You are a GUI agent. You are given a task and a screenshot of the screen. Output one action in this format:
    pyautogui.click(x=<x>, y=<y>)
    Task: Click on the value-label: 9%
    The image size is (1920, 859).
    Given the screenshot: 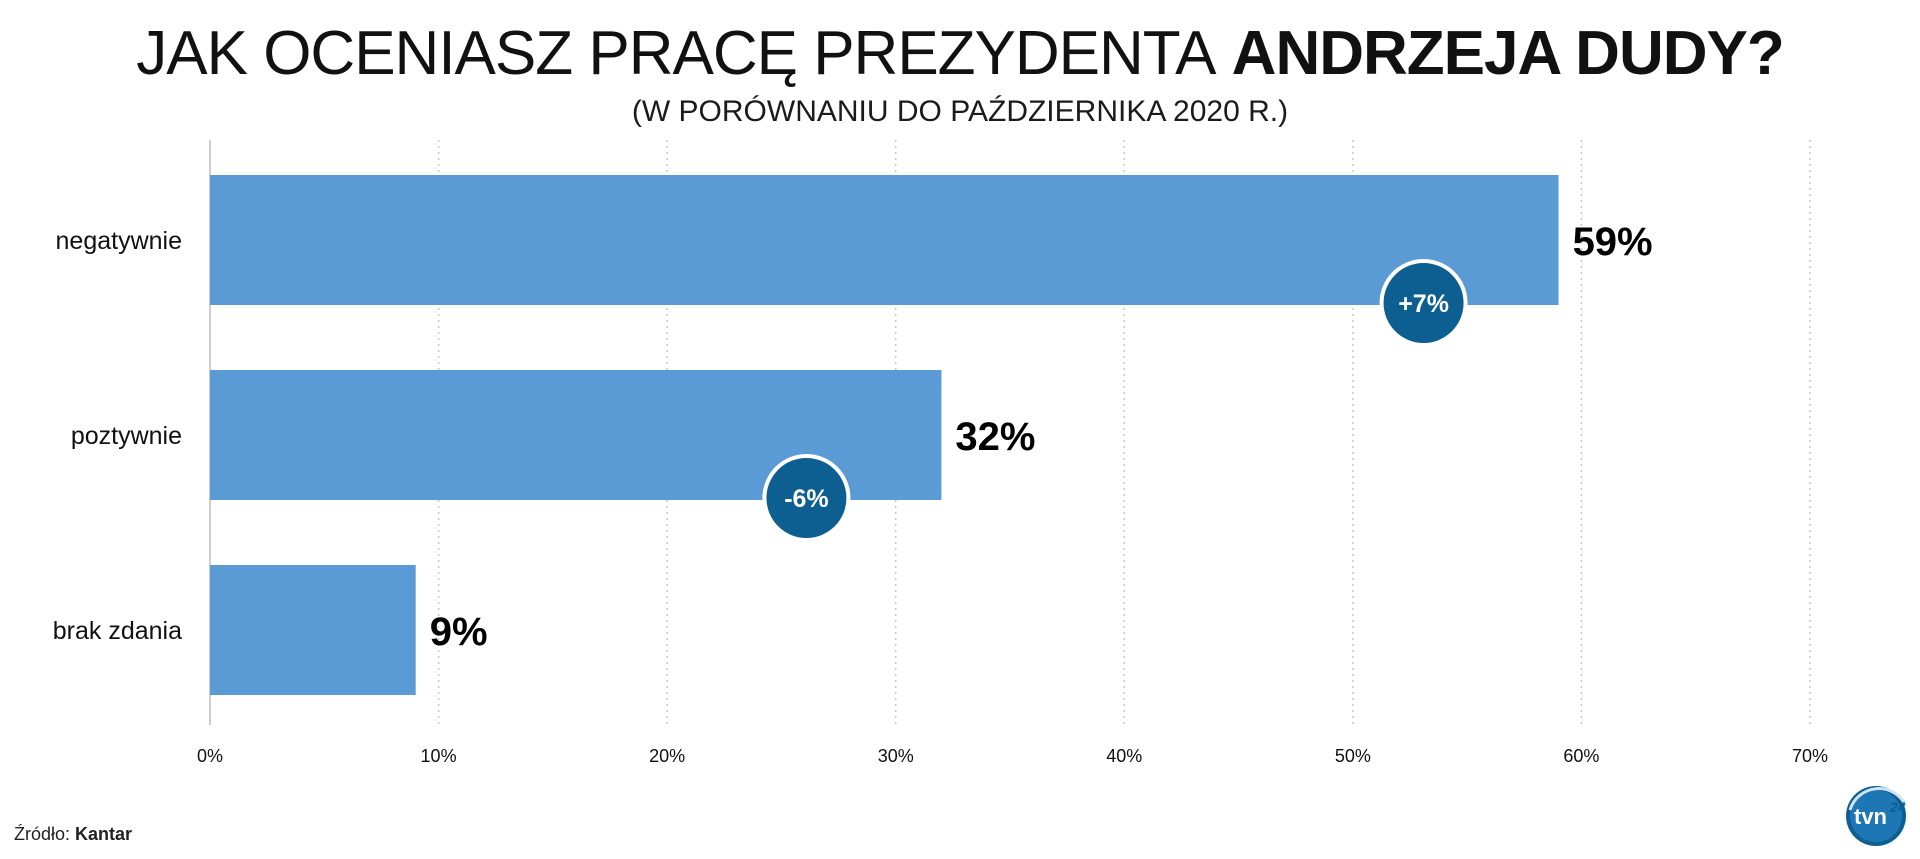 What is the action you would take?
    pyautogui.click(x=459, y=632)
    